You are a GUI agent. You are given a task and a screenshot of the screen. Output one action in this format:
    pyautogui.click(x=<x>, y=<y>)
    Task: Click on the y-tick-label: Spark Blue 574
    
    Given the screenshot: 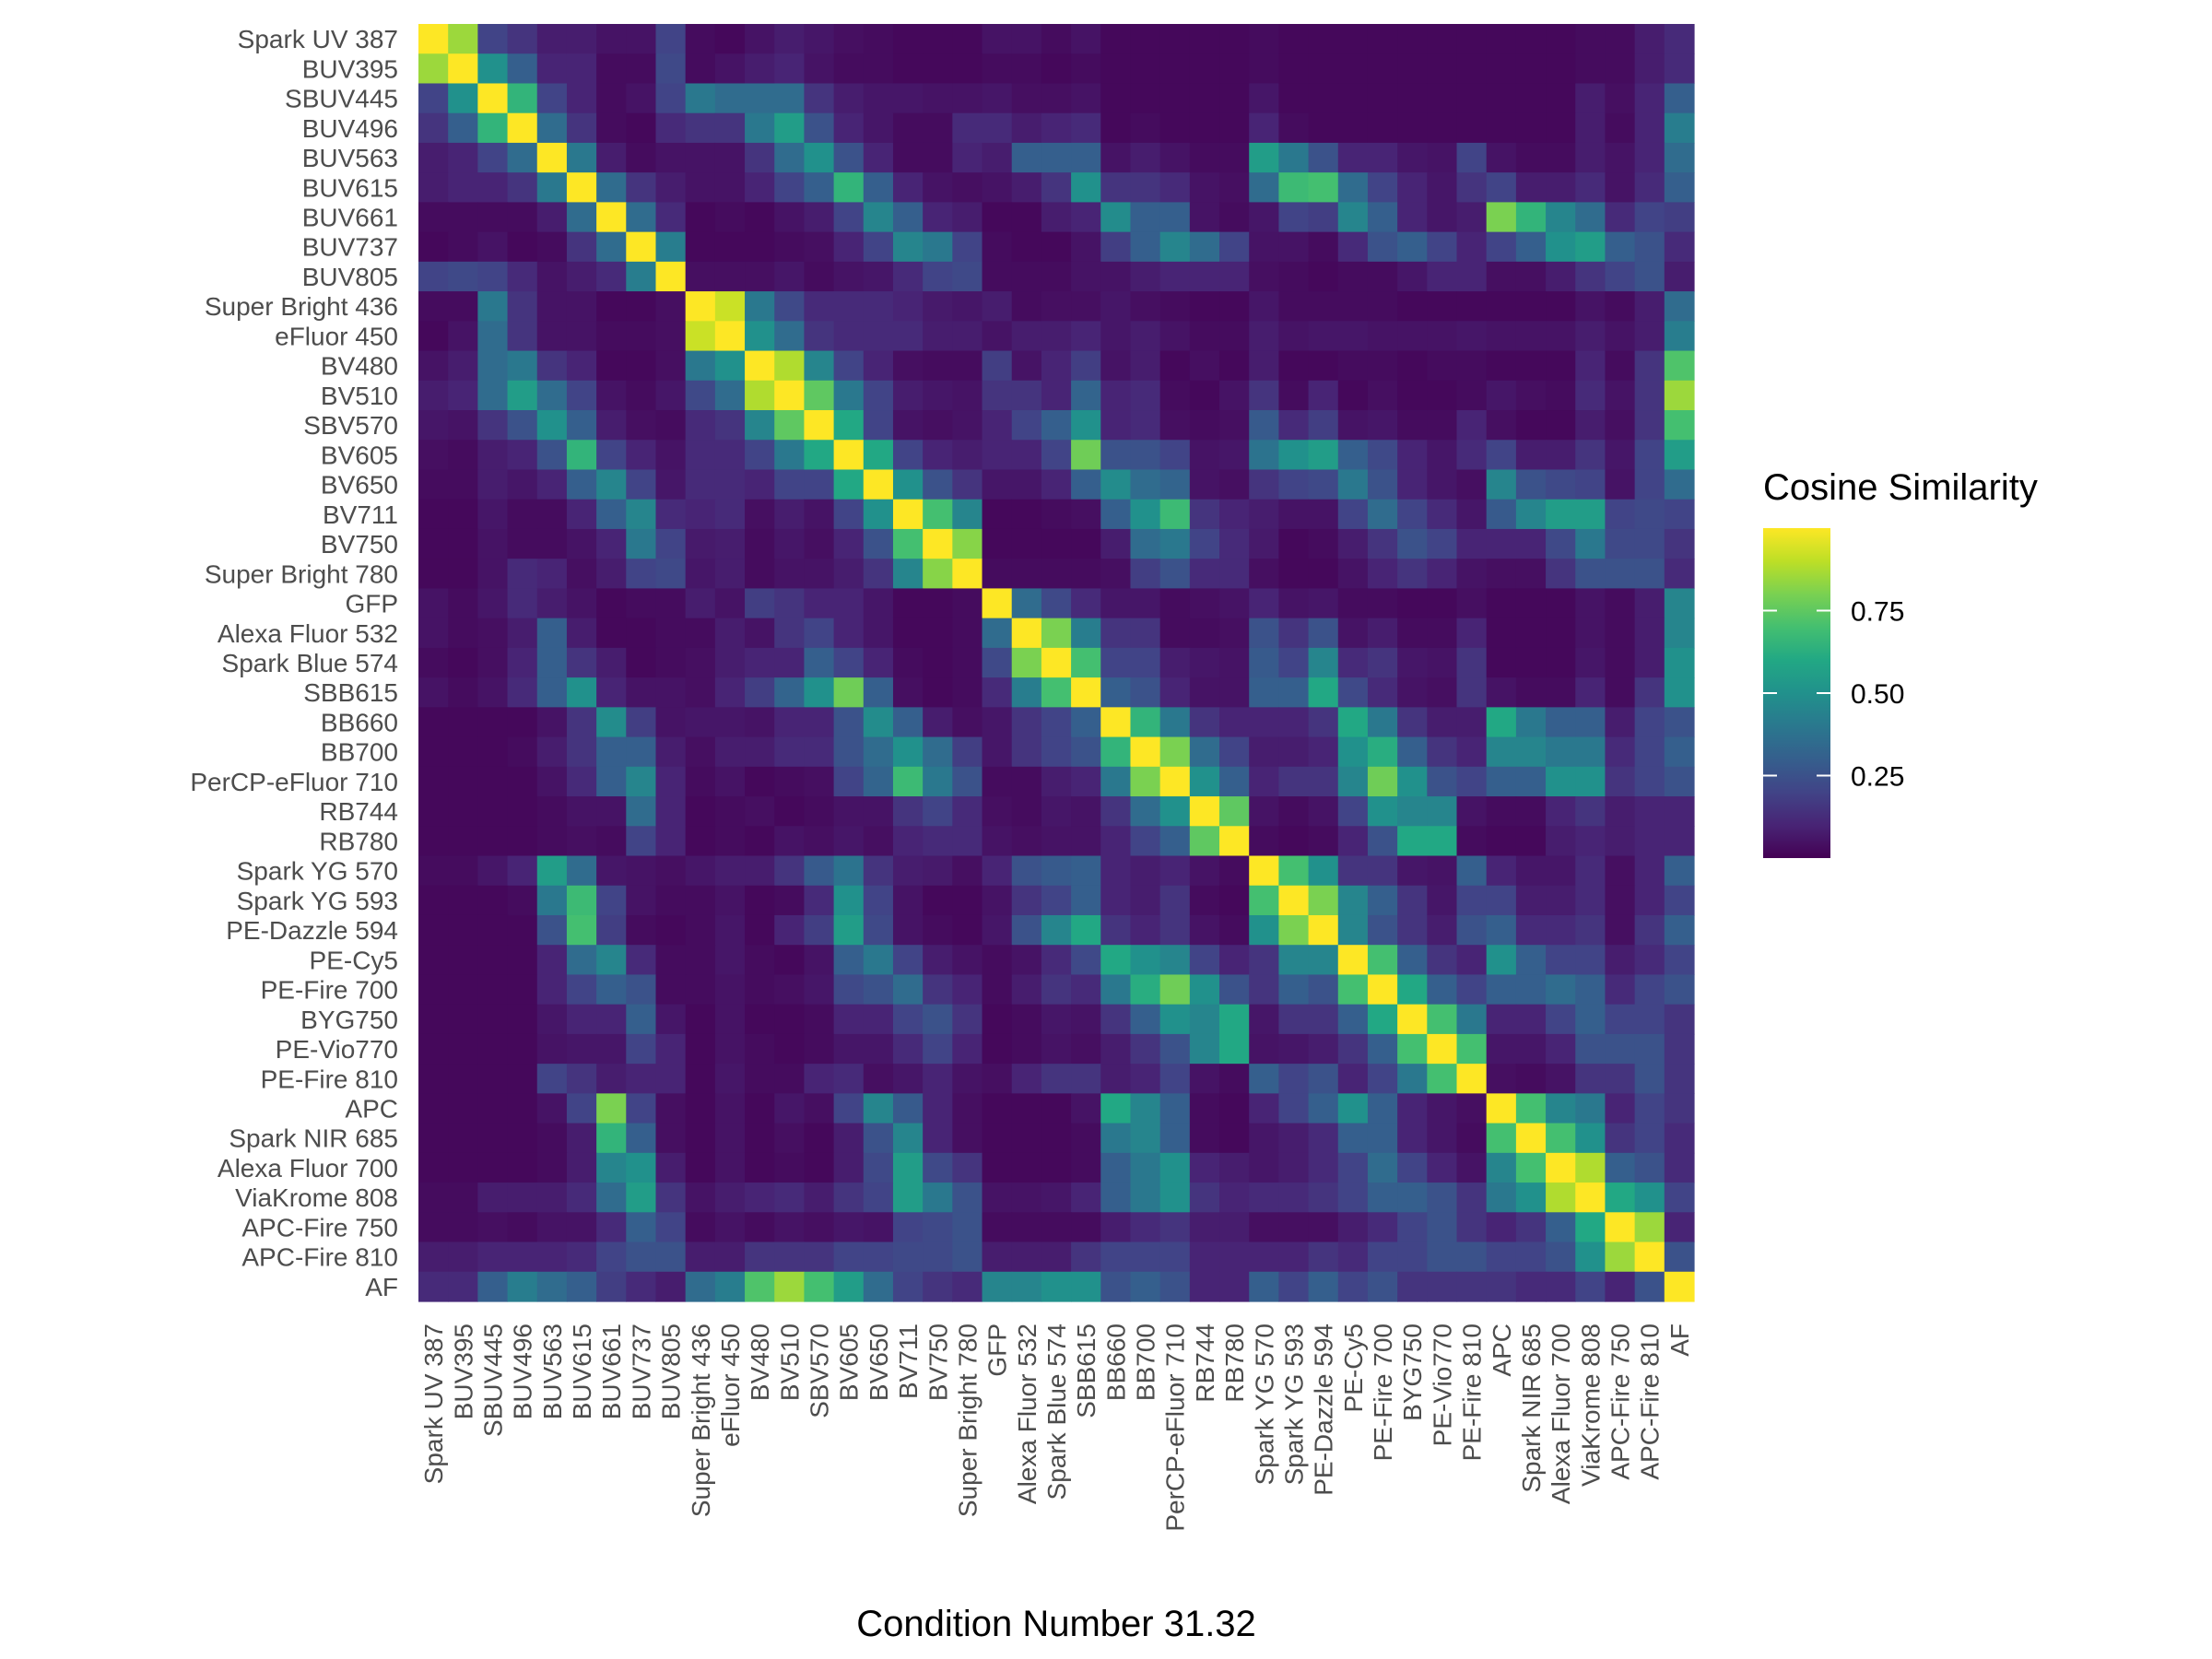 What is the action you would take?
    pyautogui.click(x=310, y=663)
    